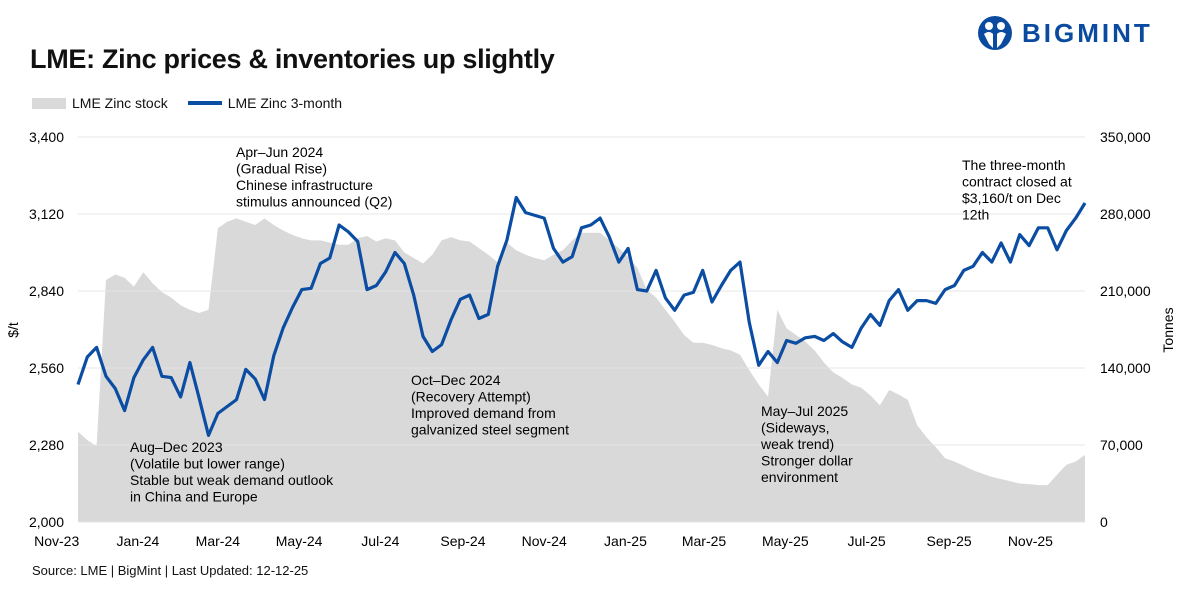  I want to click on annotation-line: in China and Europe, so click(194, 497).